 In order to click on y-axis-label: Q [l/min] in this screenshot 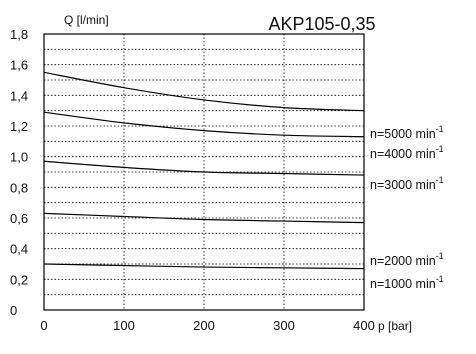, I will do `click(86, 20)`.